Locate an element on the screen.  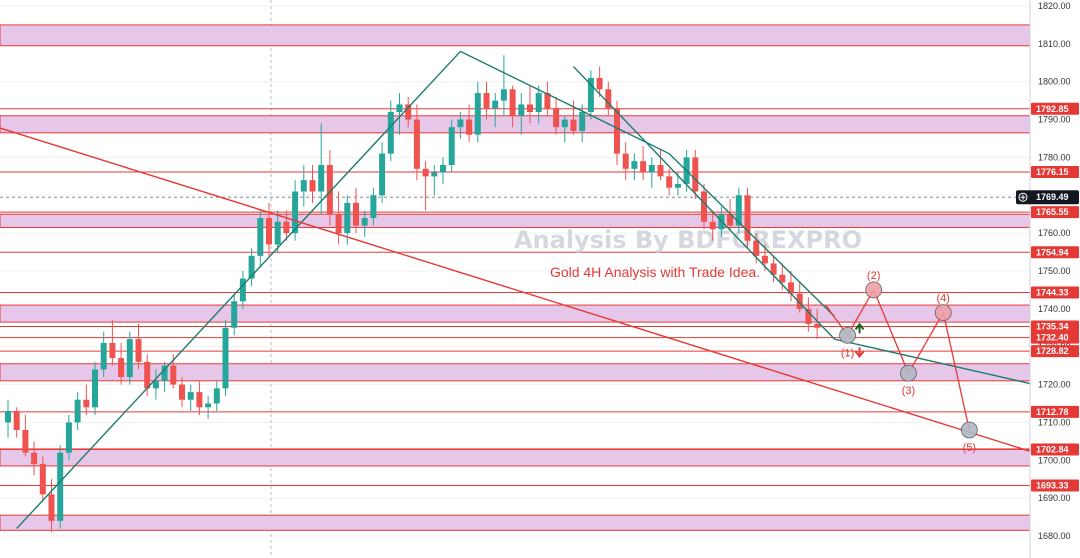
price-tag-label: 1693.33 is located at coordinates (1052, 486).